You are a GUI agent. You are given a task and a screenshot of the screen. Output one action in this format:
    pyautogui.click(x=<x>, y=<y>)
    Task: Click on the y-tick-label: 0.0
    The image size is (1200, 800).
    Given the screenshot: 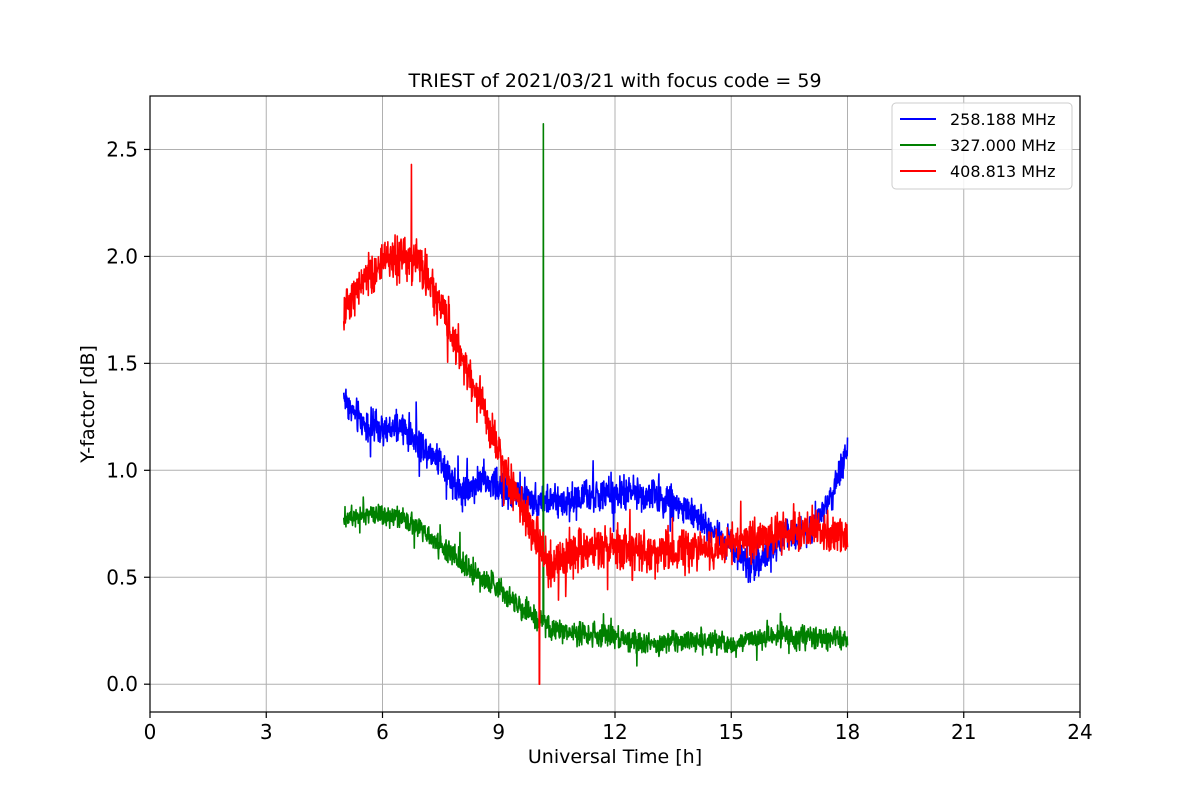 What is the action you would take?
    pyautogui.click(x=122, y=684)
    